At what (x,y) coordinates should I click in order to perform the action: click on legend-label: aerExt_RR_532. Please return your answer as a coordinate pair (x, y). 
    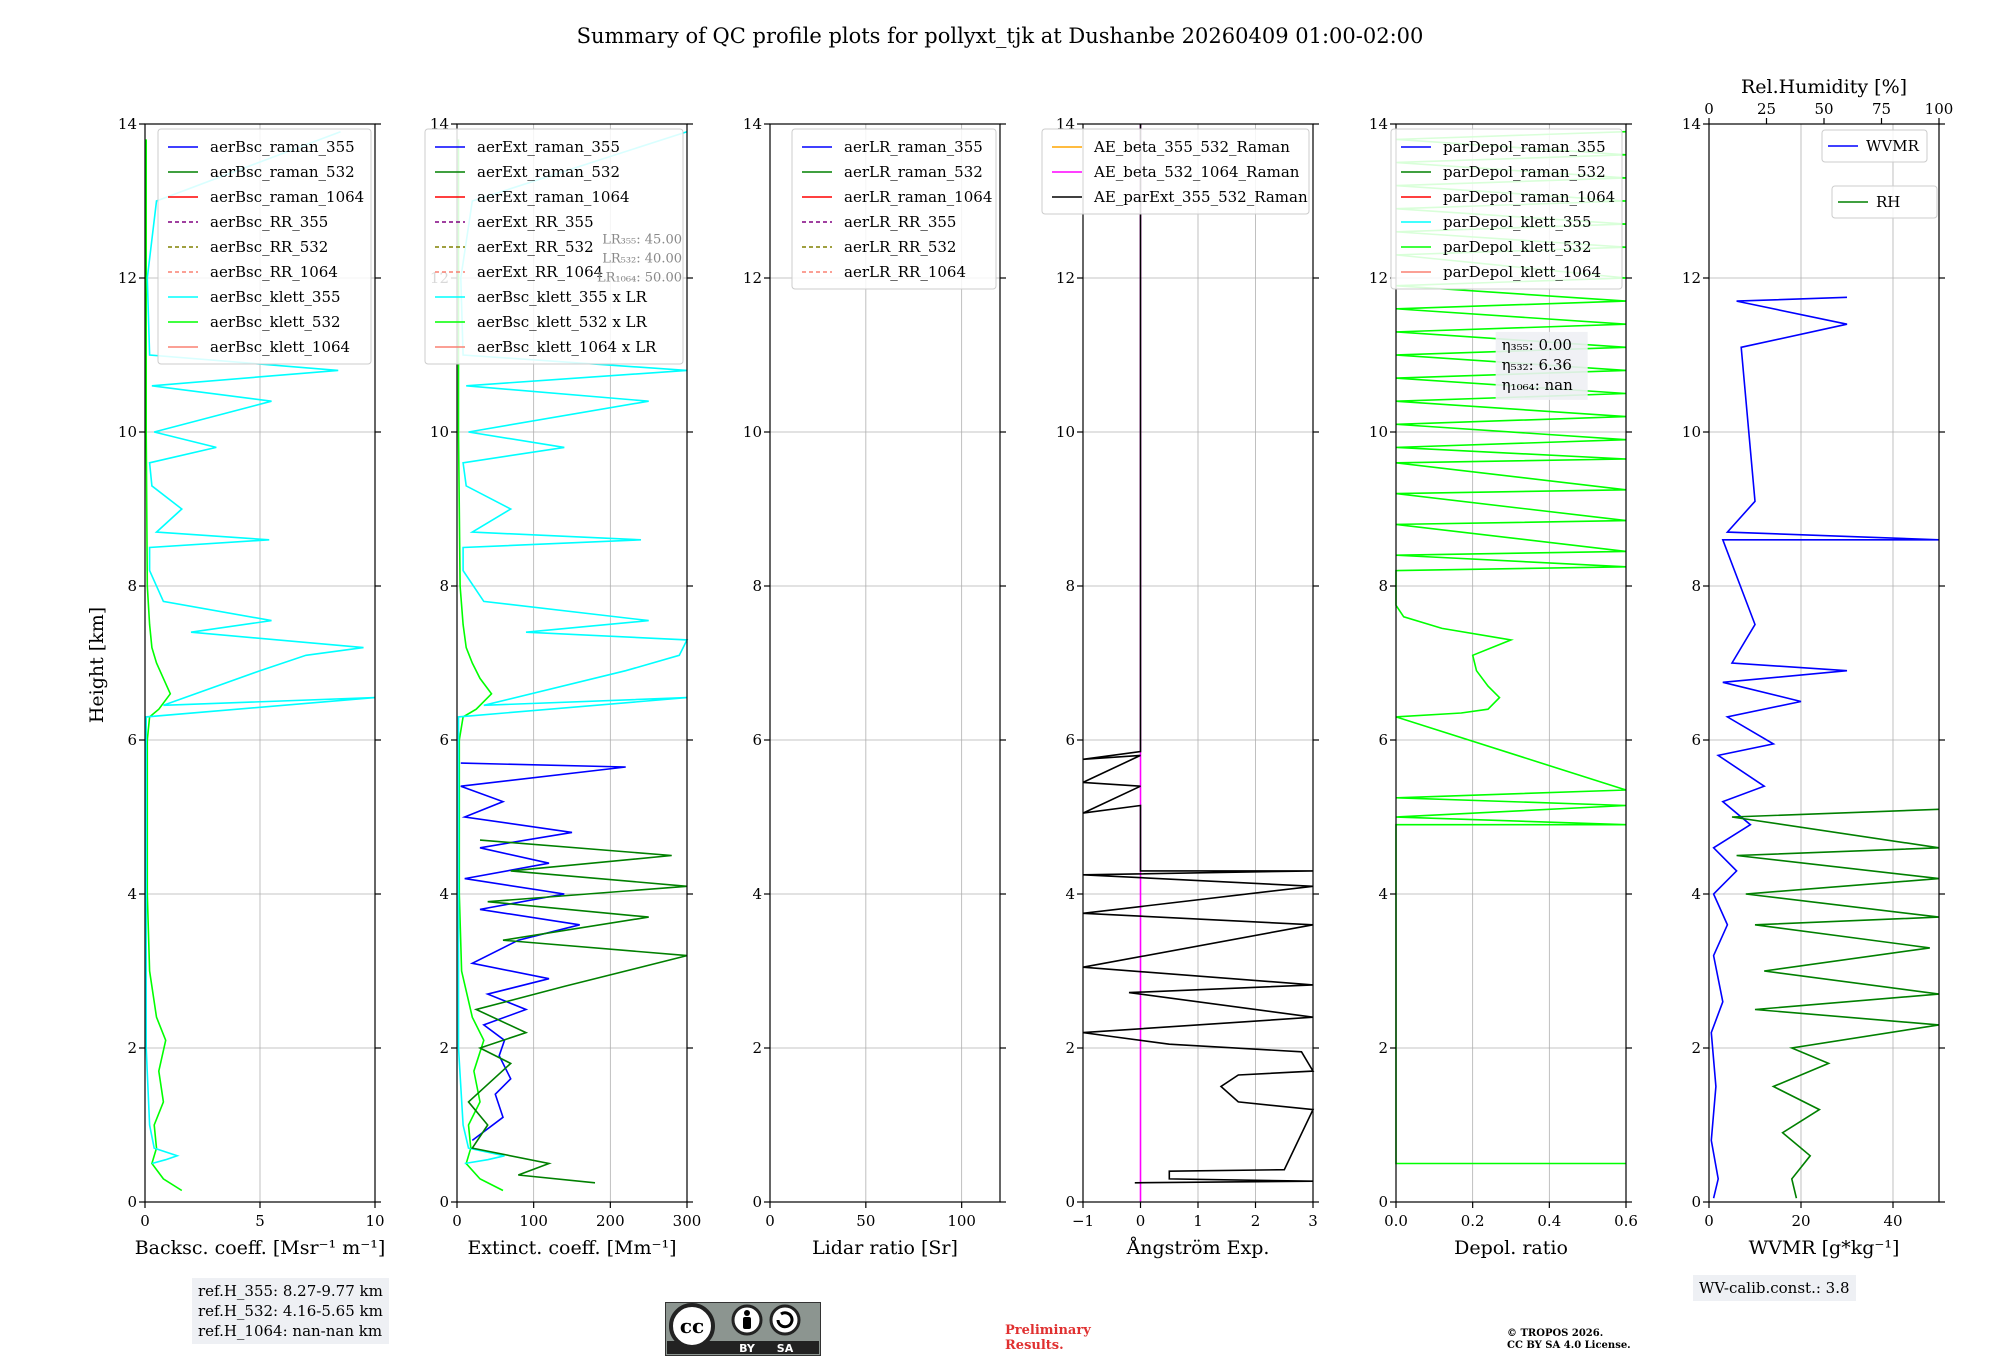
    Looking at the image, I should click on (535, 247).